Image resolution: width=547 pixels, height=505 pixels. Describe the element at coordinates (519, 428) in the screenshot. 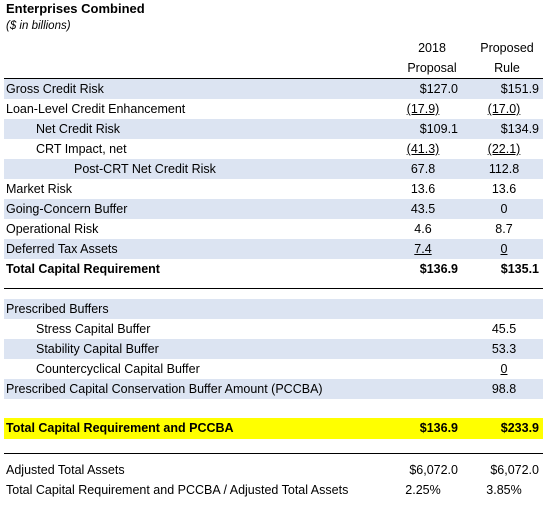

I see `value-proposed: $233.9` at that location.